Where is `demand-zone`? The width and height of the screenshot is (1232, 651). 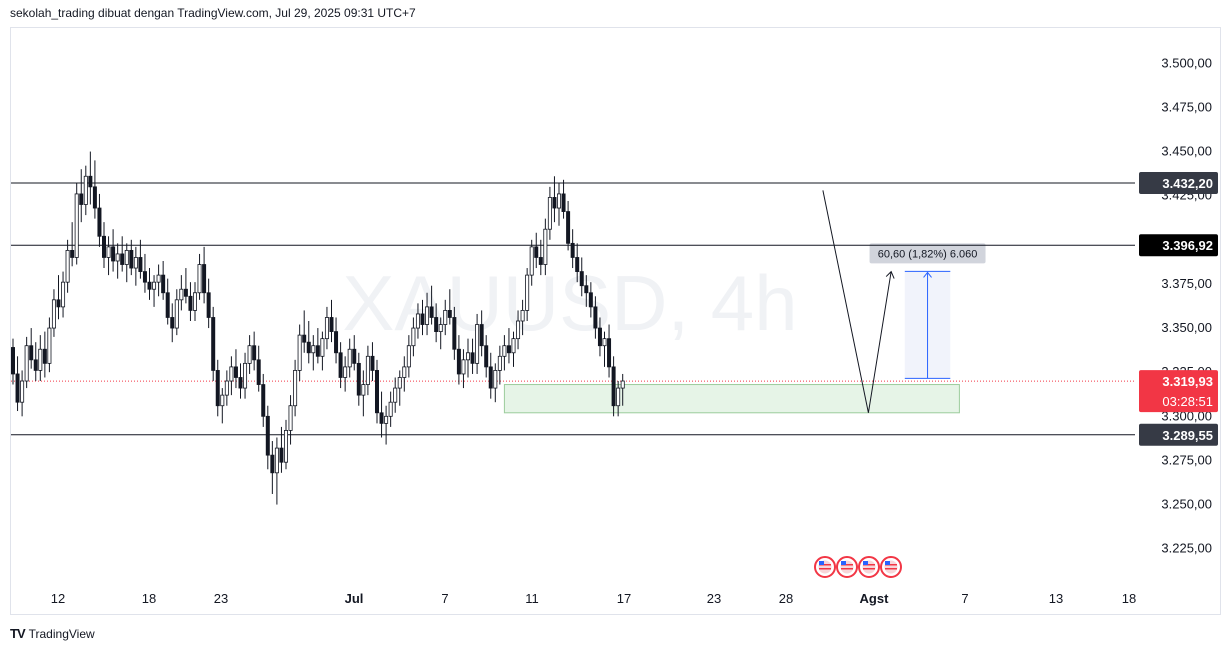 demand-zone is located at coordinates (731, 399).